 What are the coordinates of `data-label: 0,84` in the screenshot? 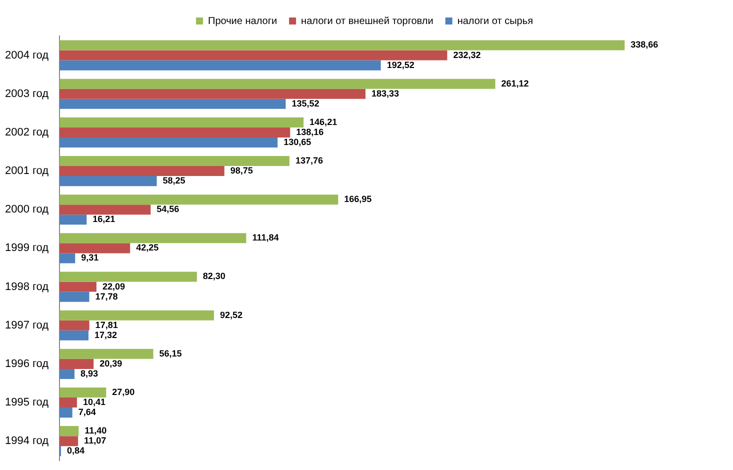 It's located at (75, 451).